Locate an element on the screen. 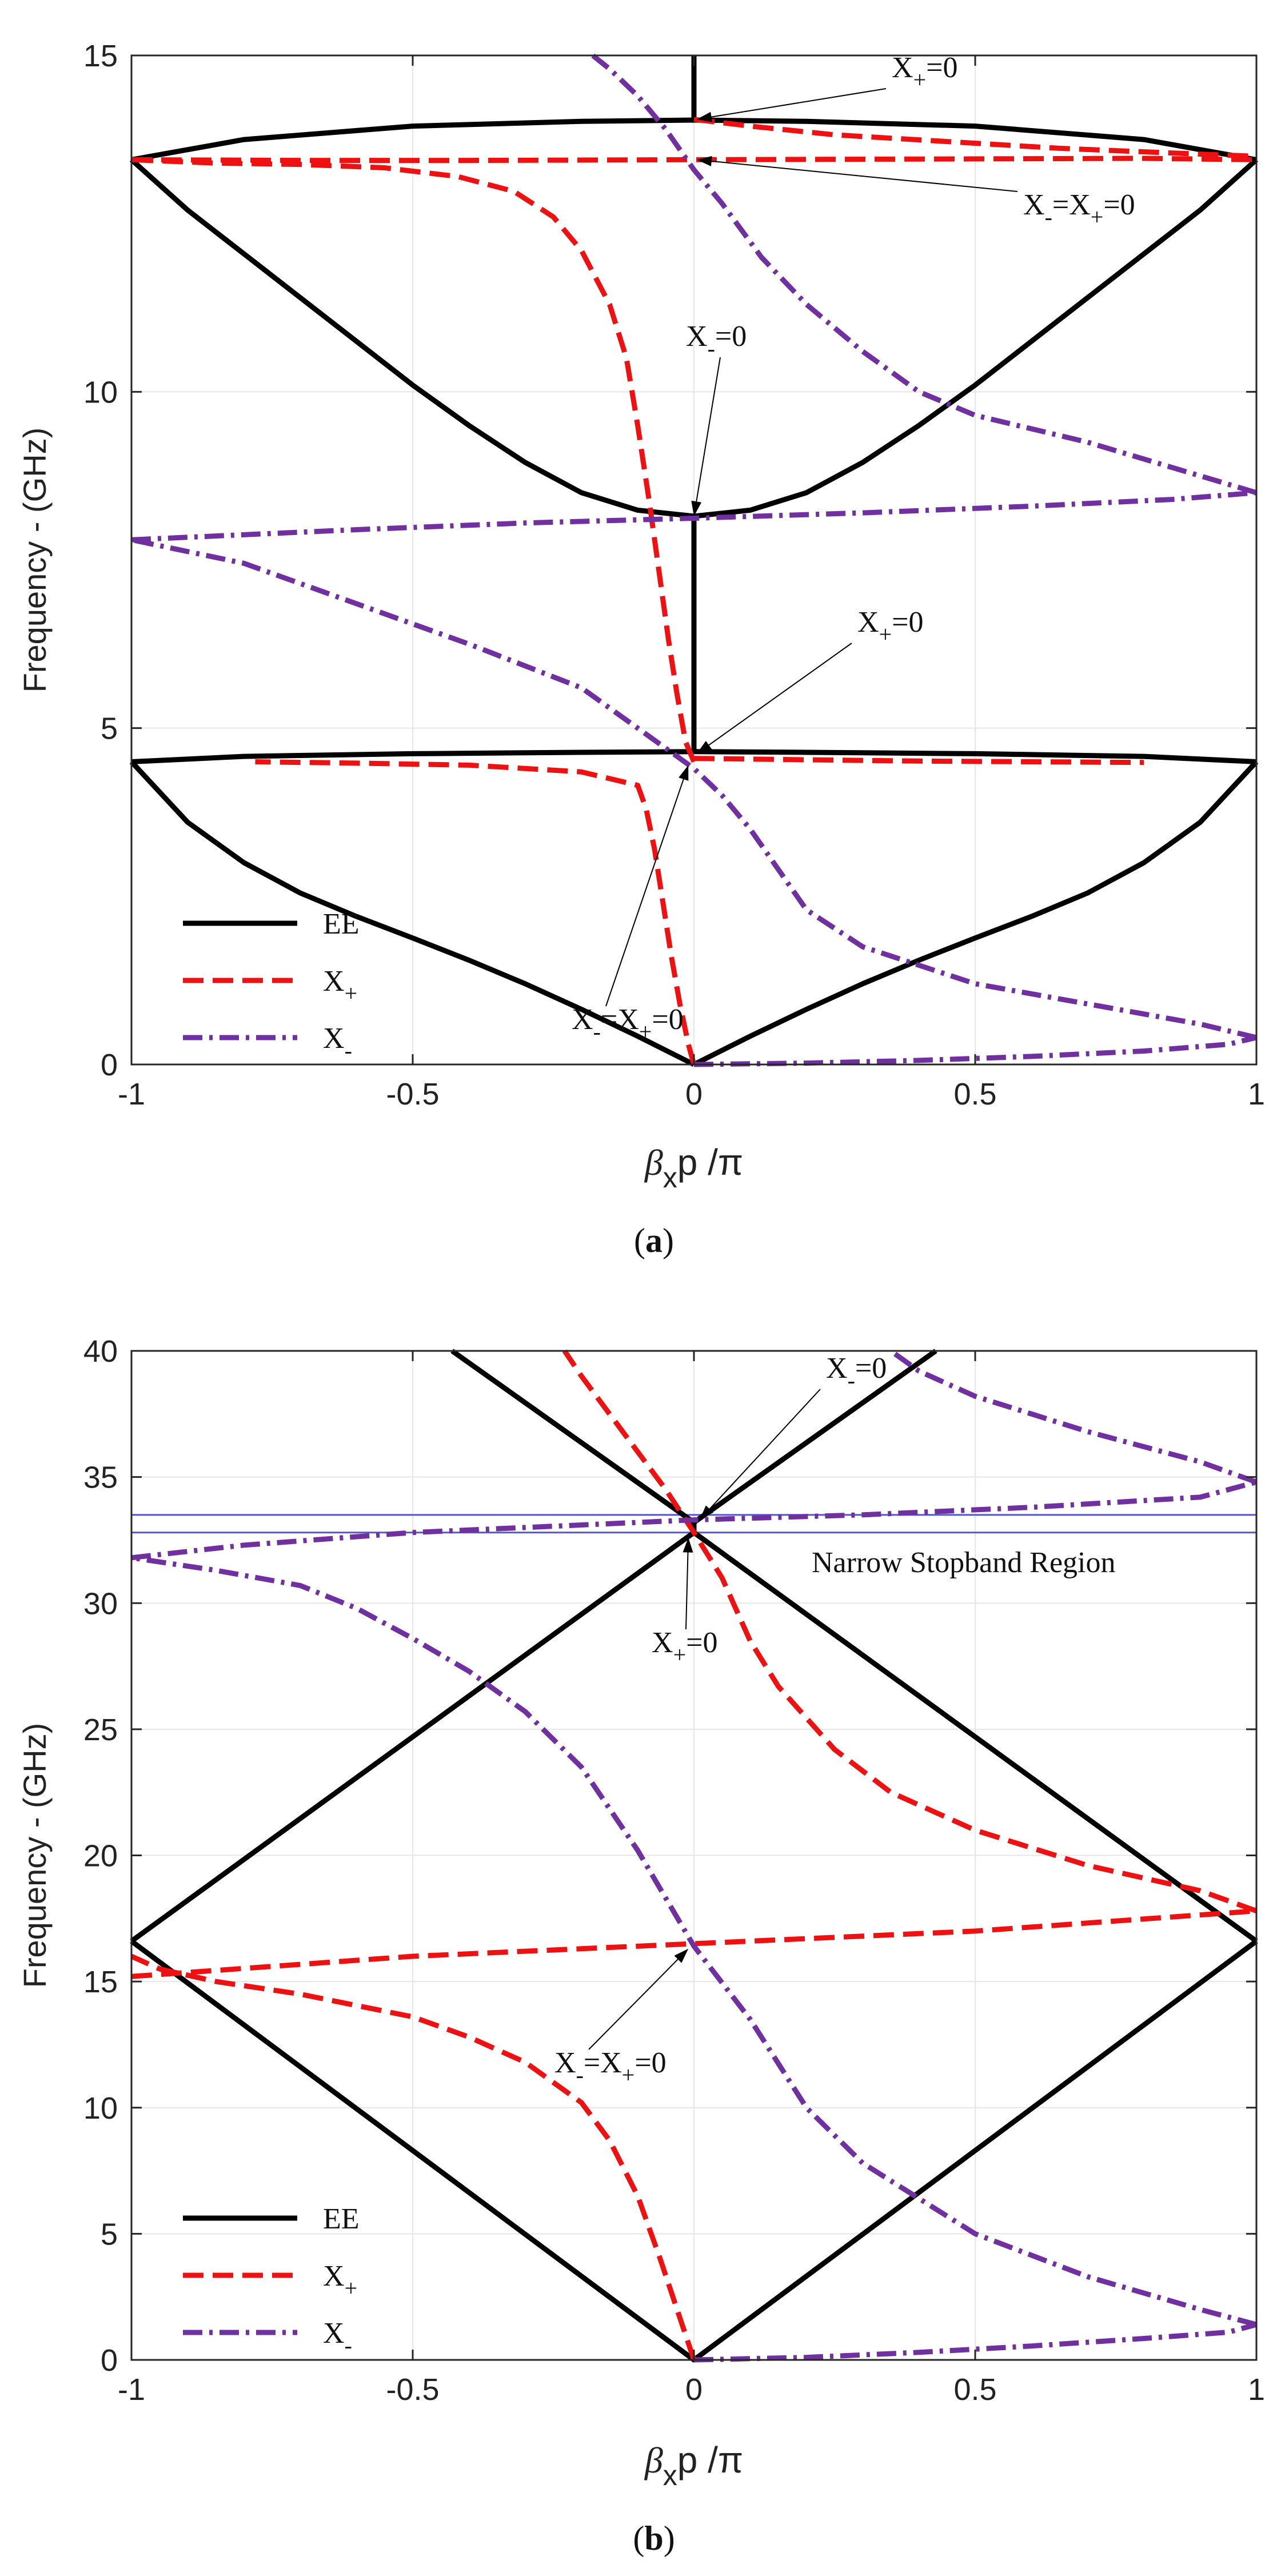 This screenshot has height=2576, width=1285. y-tick-label: 35 is located at coordinates (100, 1478).